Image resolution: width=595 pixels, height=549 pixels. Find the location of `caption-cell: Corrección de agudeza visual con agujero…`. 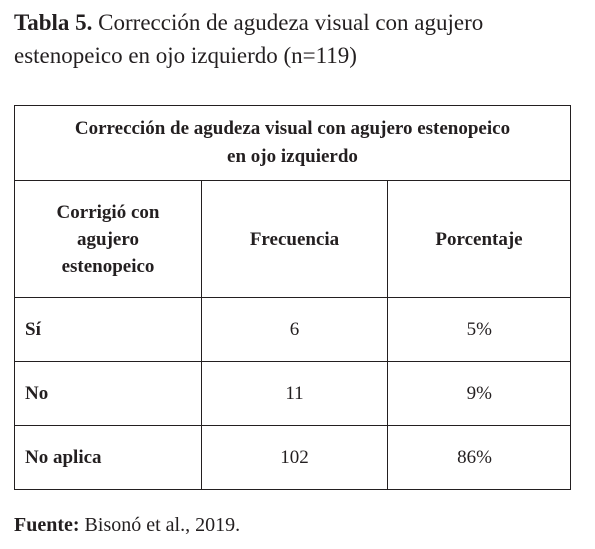

caption-cell: Corrección de agudeza visual con agujero… is located at coordinates (292, 143).